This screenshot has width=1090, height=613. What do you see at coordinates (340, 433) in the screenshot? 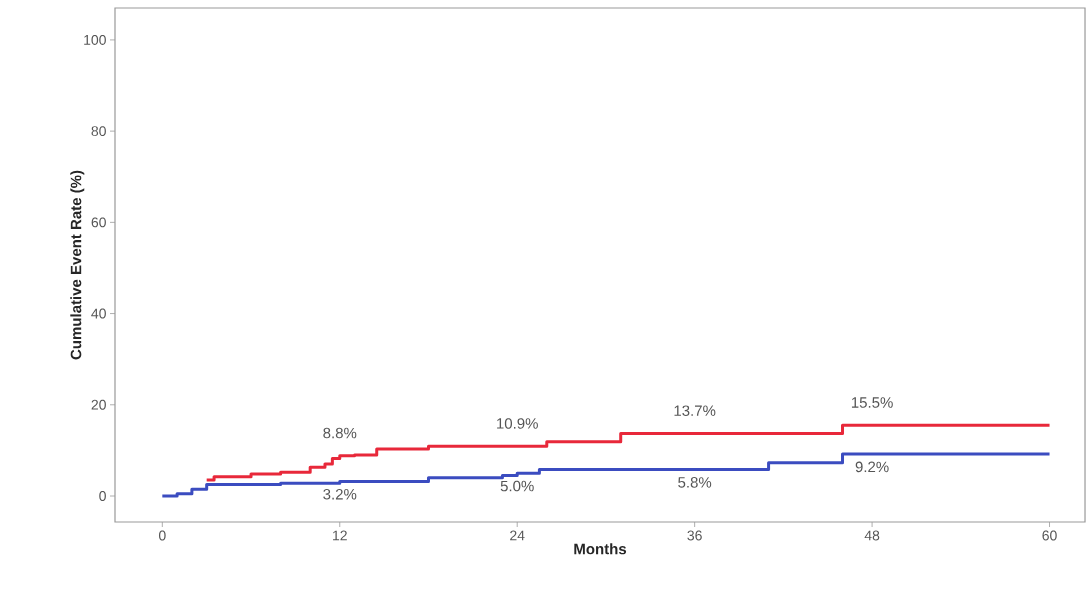
I see `annotation: 8.8%` at bounding box center [340, 433].